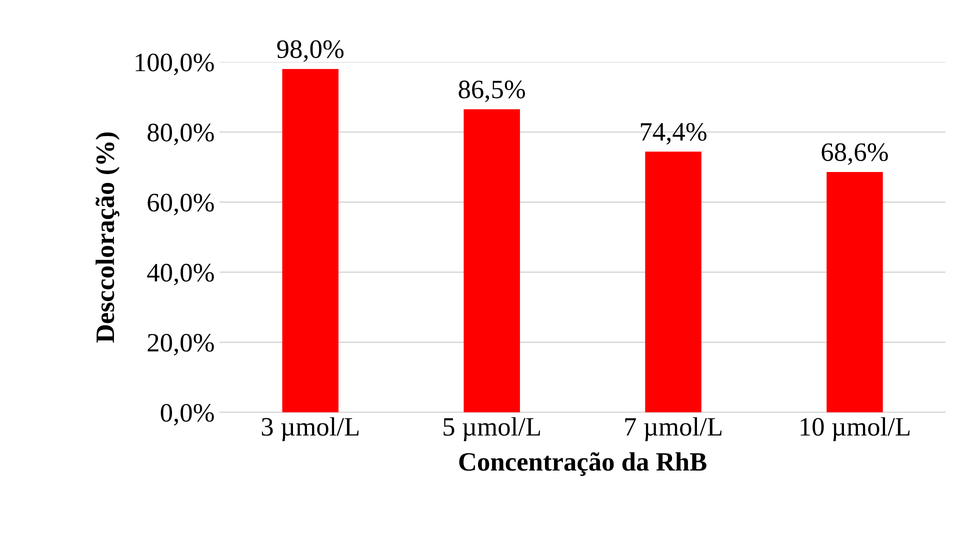 The image size is (955, 539). I want to click on y-axis-title: Desccoloração (%), so click(108, 237).